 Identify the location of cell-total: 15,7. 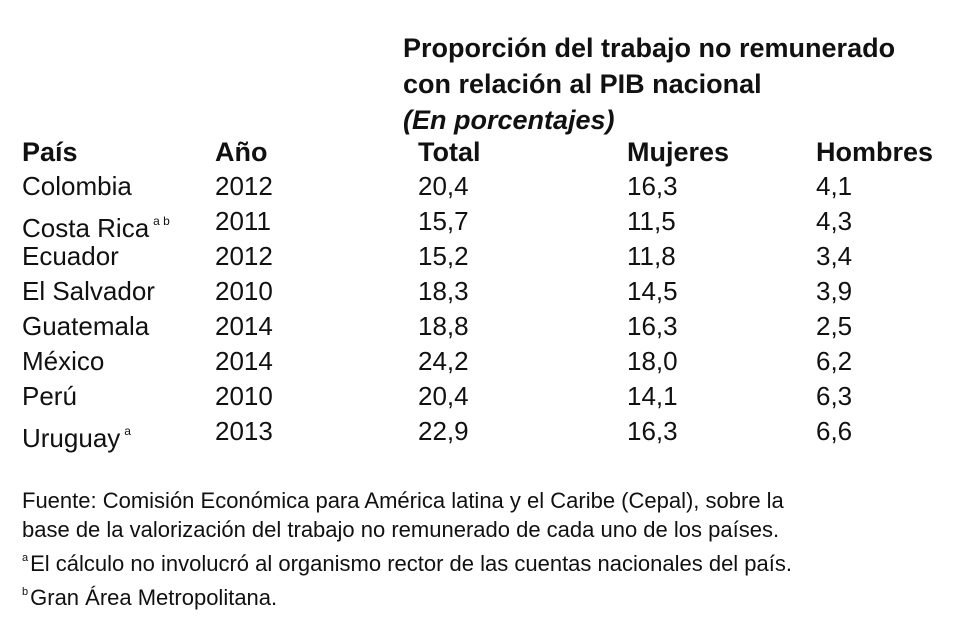
(443, 221).